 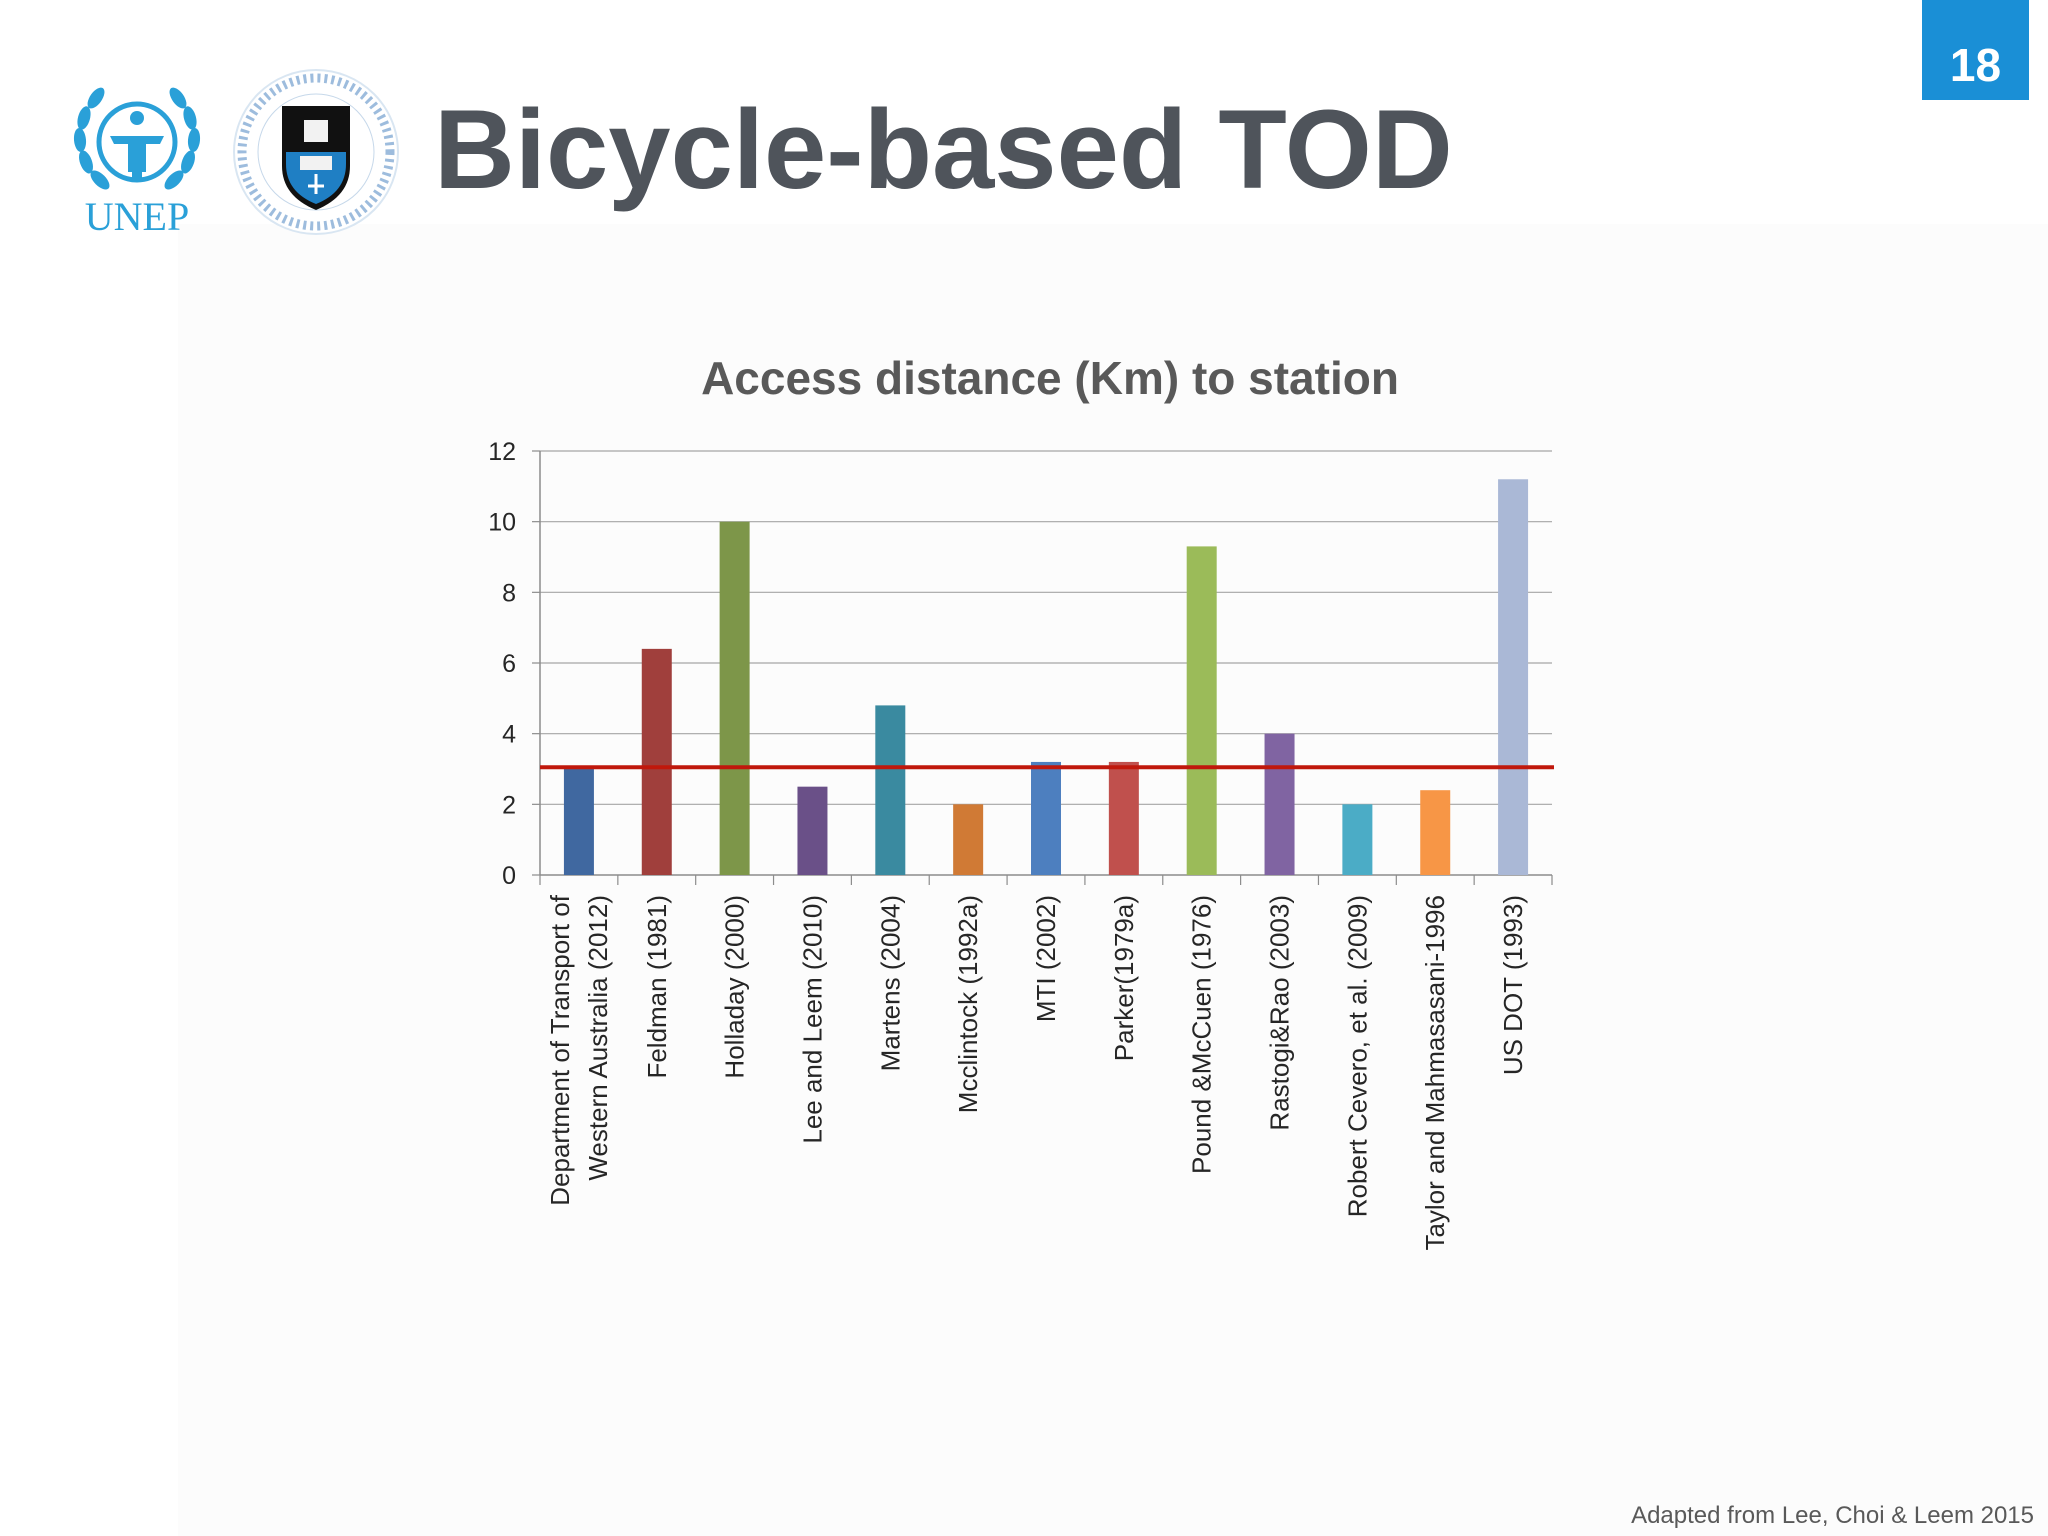 I want to click on x-tick-label: Robert Cevero, et al. (2009), so click(x=1357, y=1056).